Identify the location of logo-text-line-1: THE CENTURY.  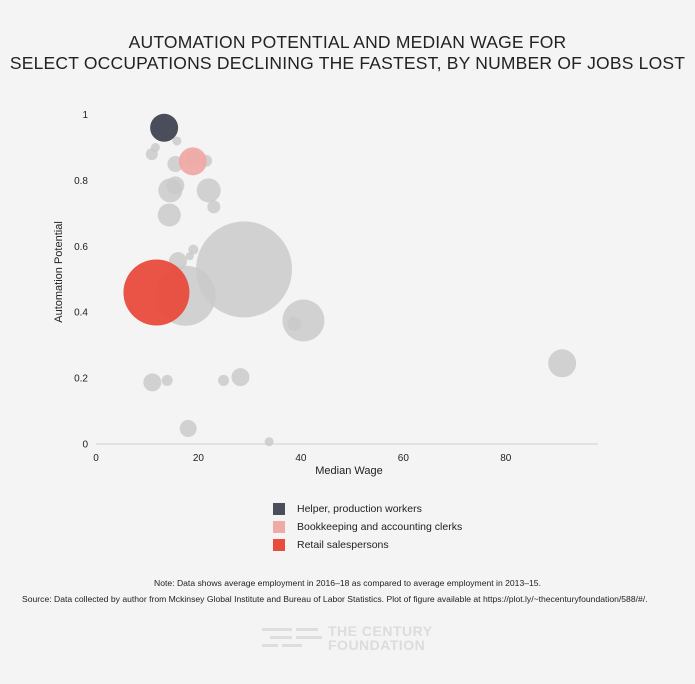
(380, 631).